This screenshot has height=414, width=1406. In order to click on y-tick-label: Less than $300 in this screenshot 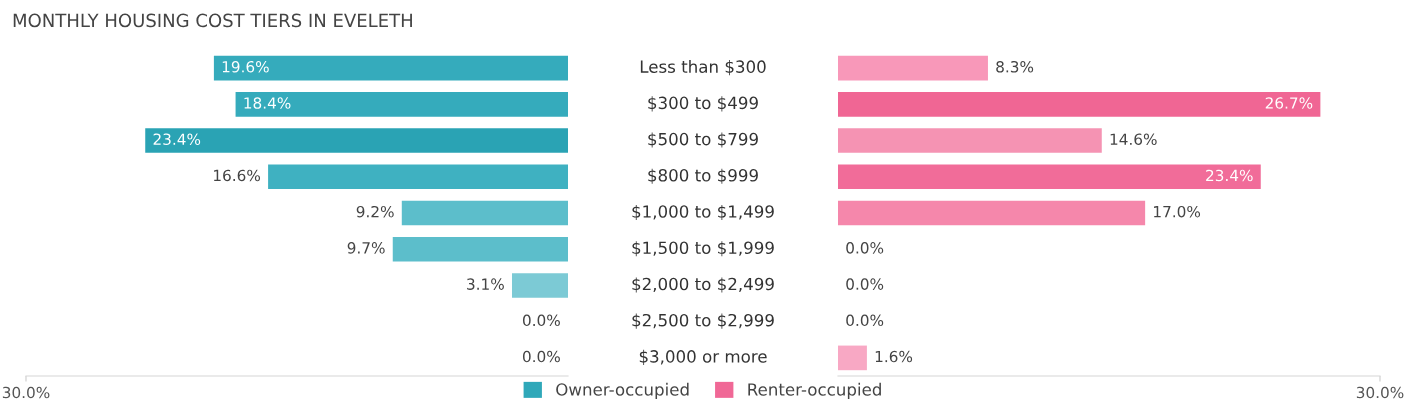, I will do `click(703, 68)`.